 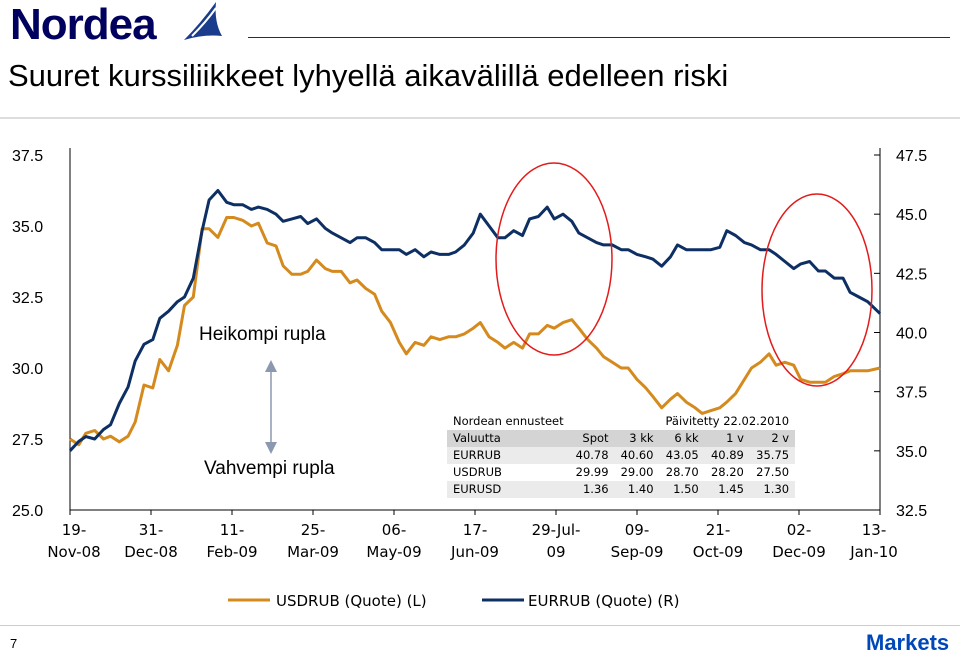 I want to click on x-axis-tick-label: 29-Jul-, so click(x=556, y=530).